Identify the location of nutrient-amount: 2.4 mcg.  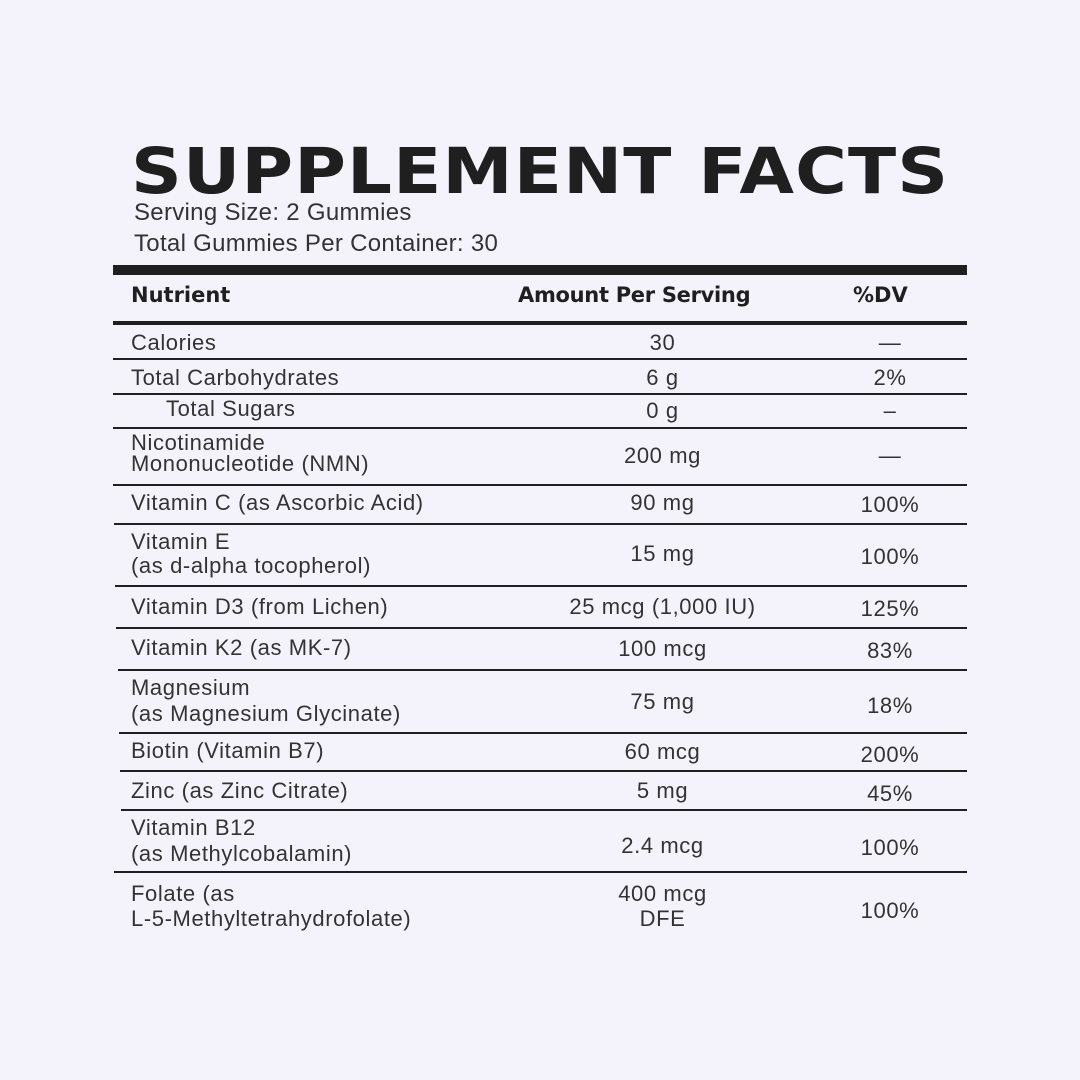
(662, 845).